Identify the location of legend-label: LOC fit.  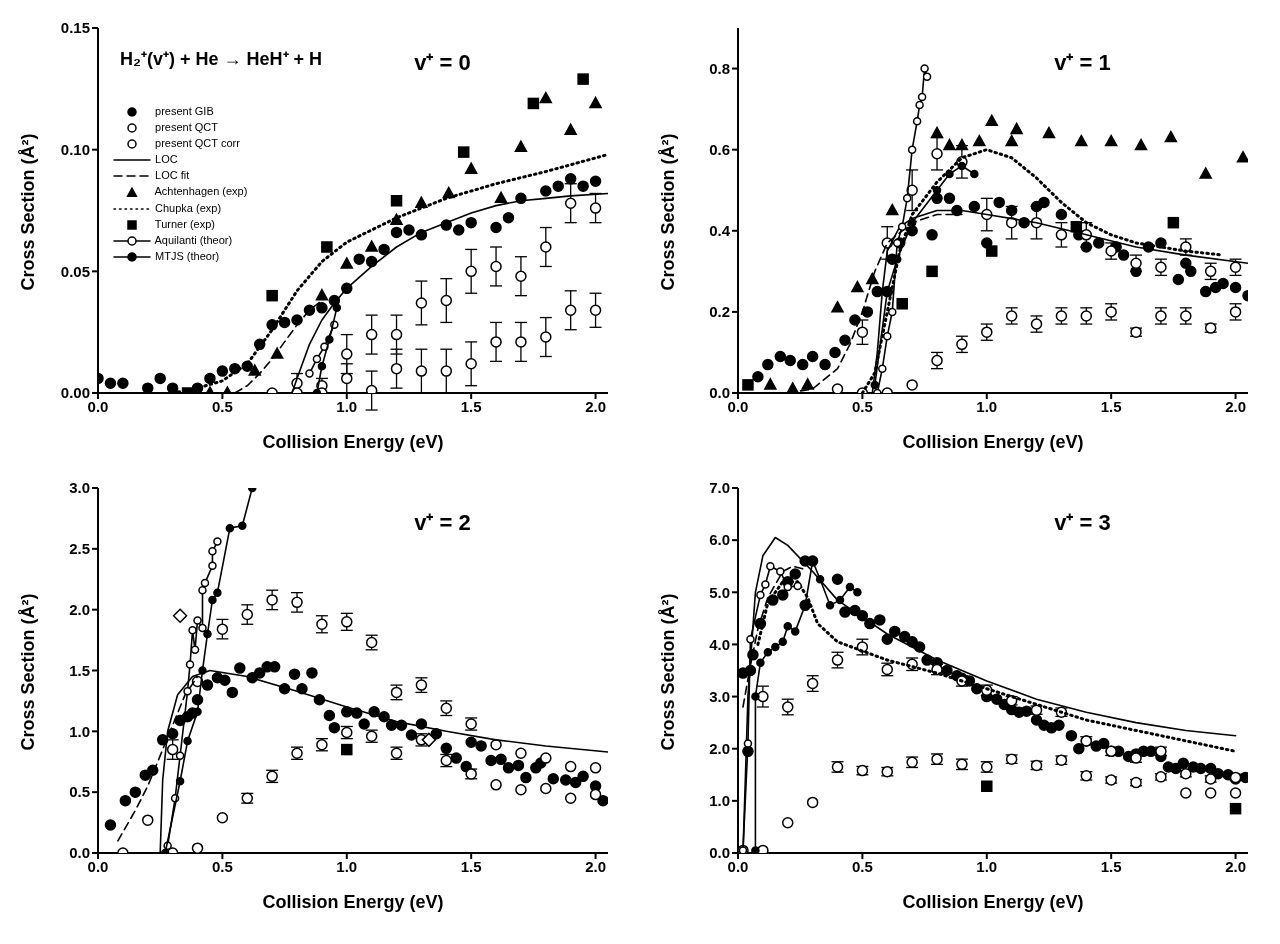
(172, 175).